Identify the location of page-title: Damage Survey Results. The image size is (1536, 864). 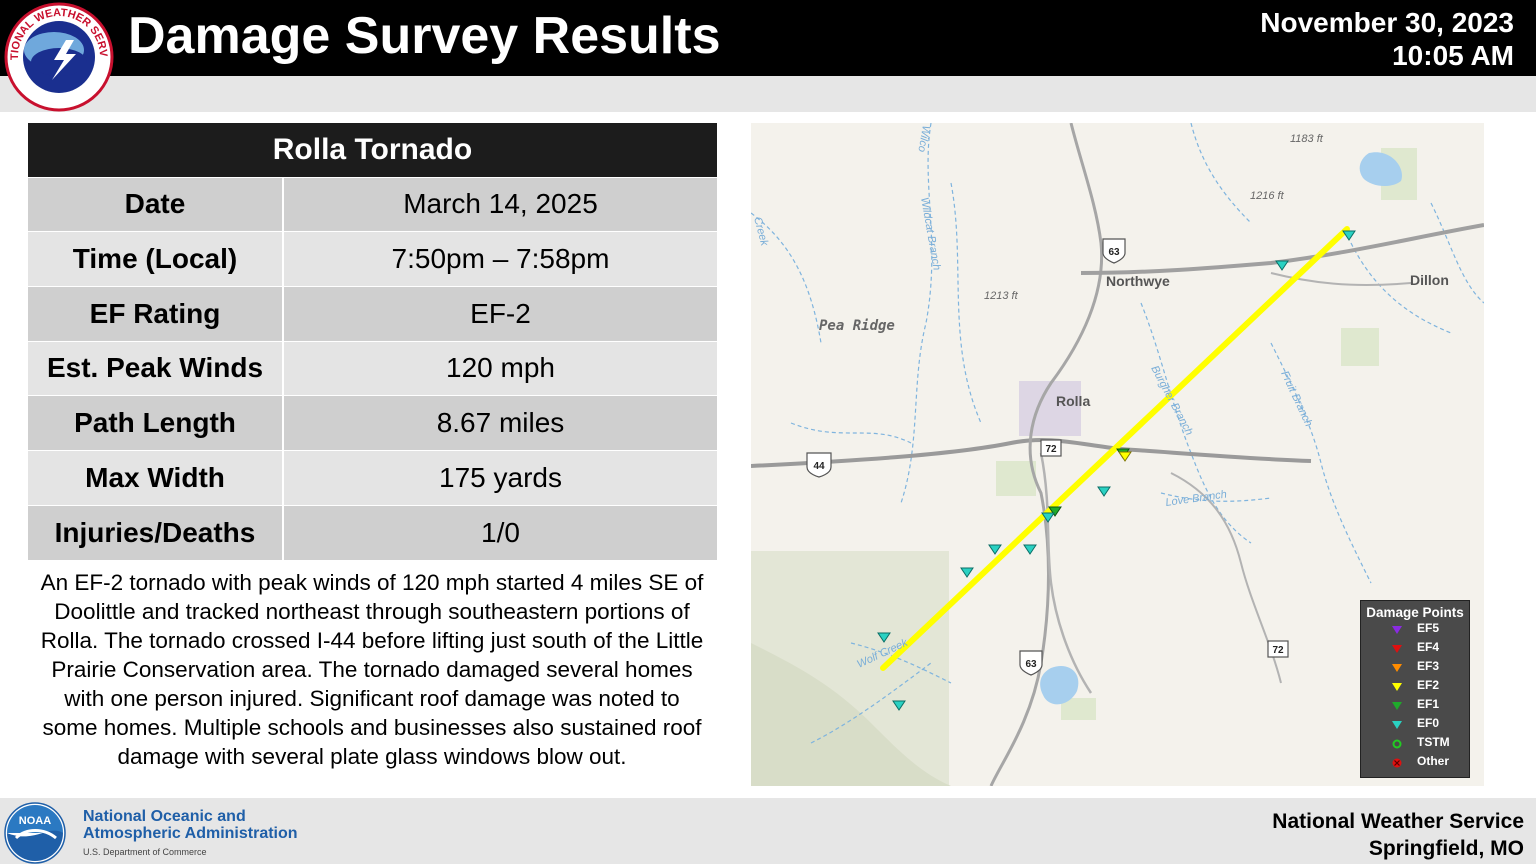
(424, 36).